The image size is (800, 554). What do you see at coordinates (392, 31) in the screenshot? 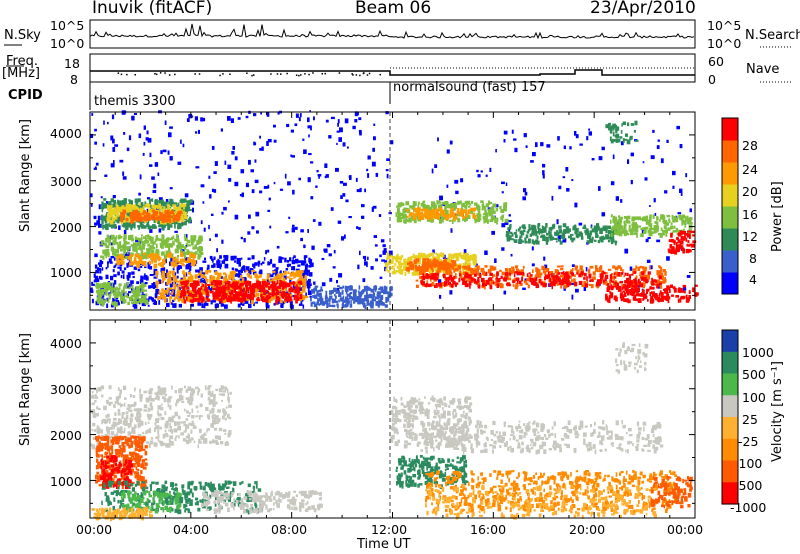
I see `nsky-line` at bounding box center [392, 31].